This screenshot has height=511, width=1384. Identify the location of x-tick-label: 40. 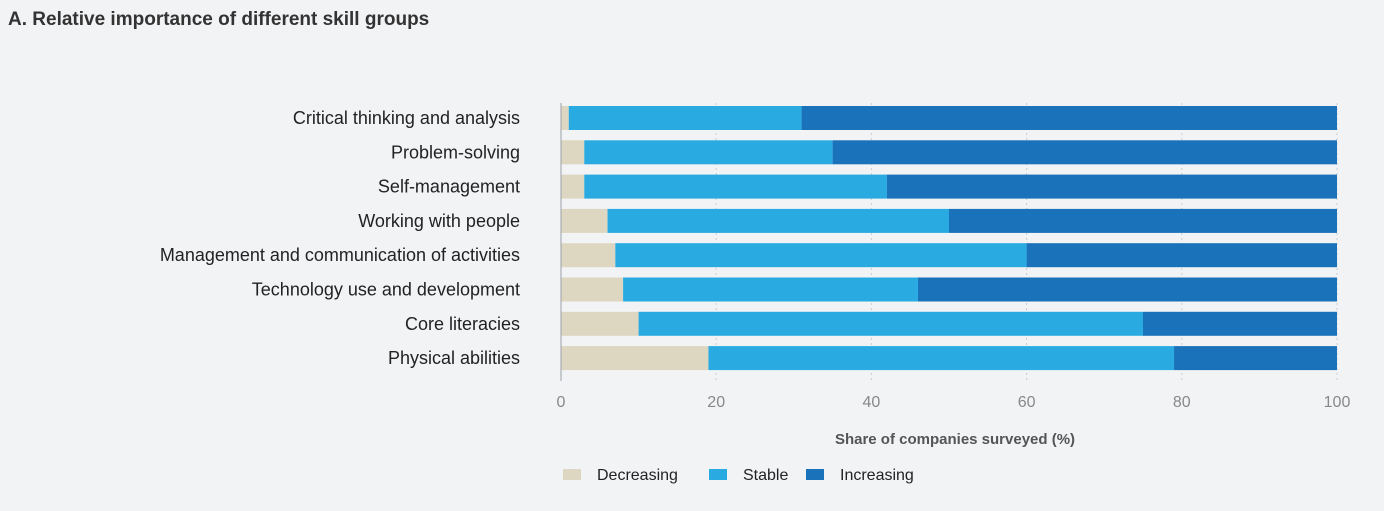
(872, 402).